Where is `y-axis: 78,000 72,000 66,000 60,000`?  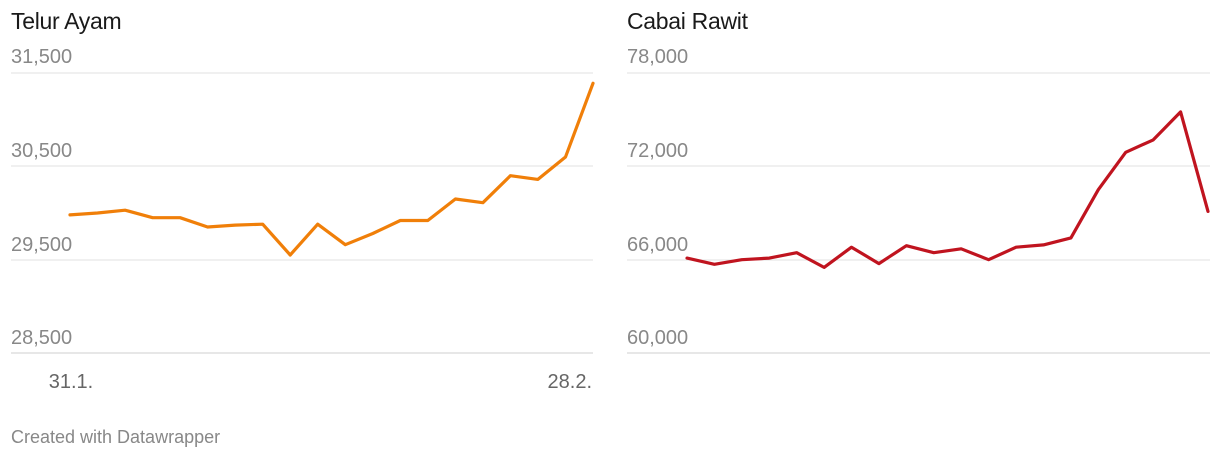 y-axis: 78,000 72,000 66,000 60,000 is located at coordinates (657, 197).